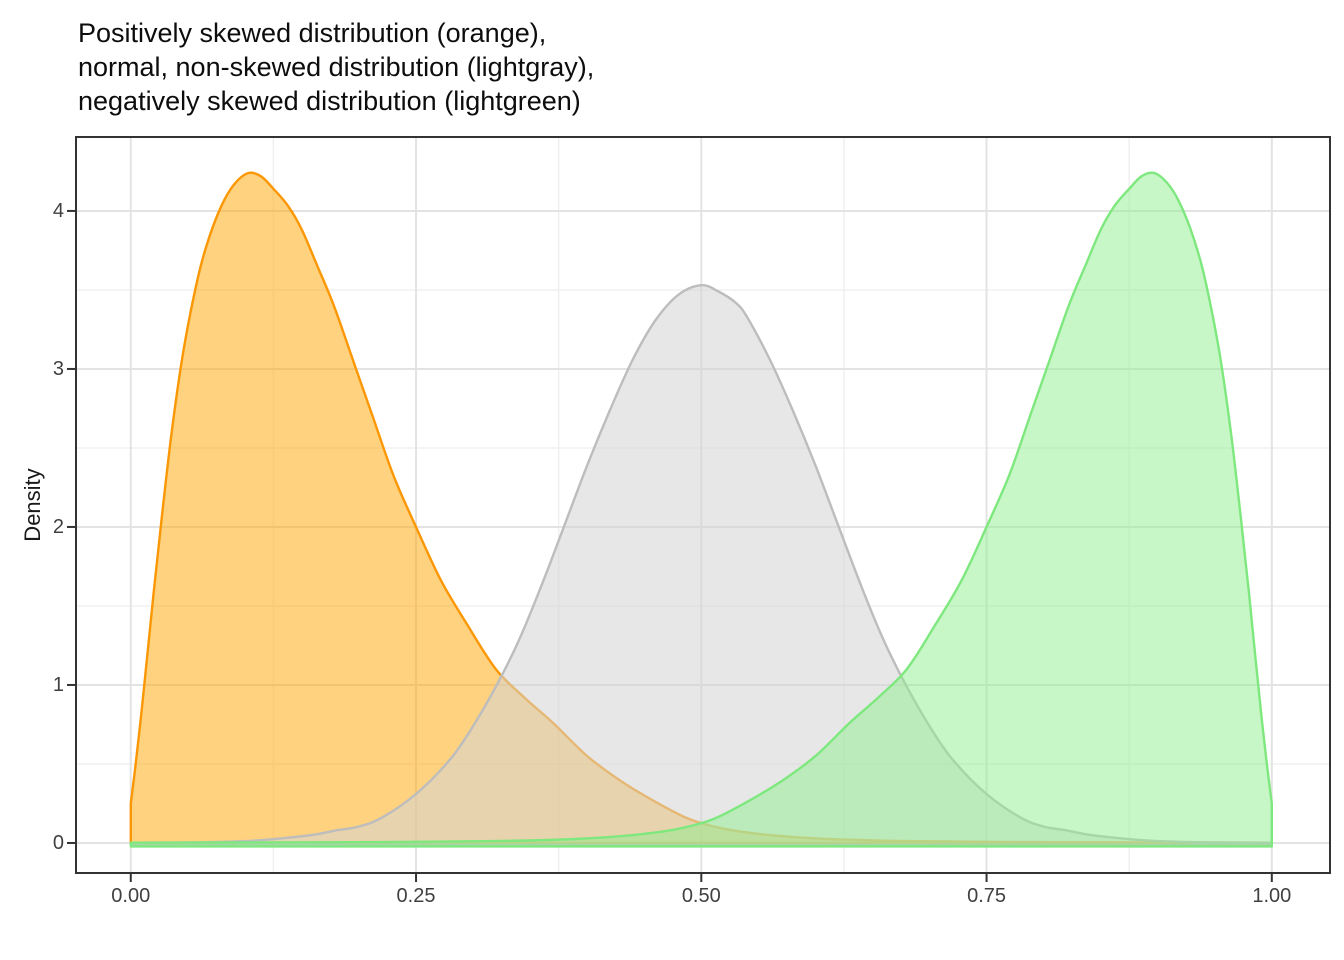  I want to click on y-axis-title: Density, so click(32, 505).